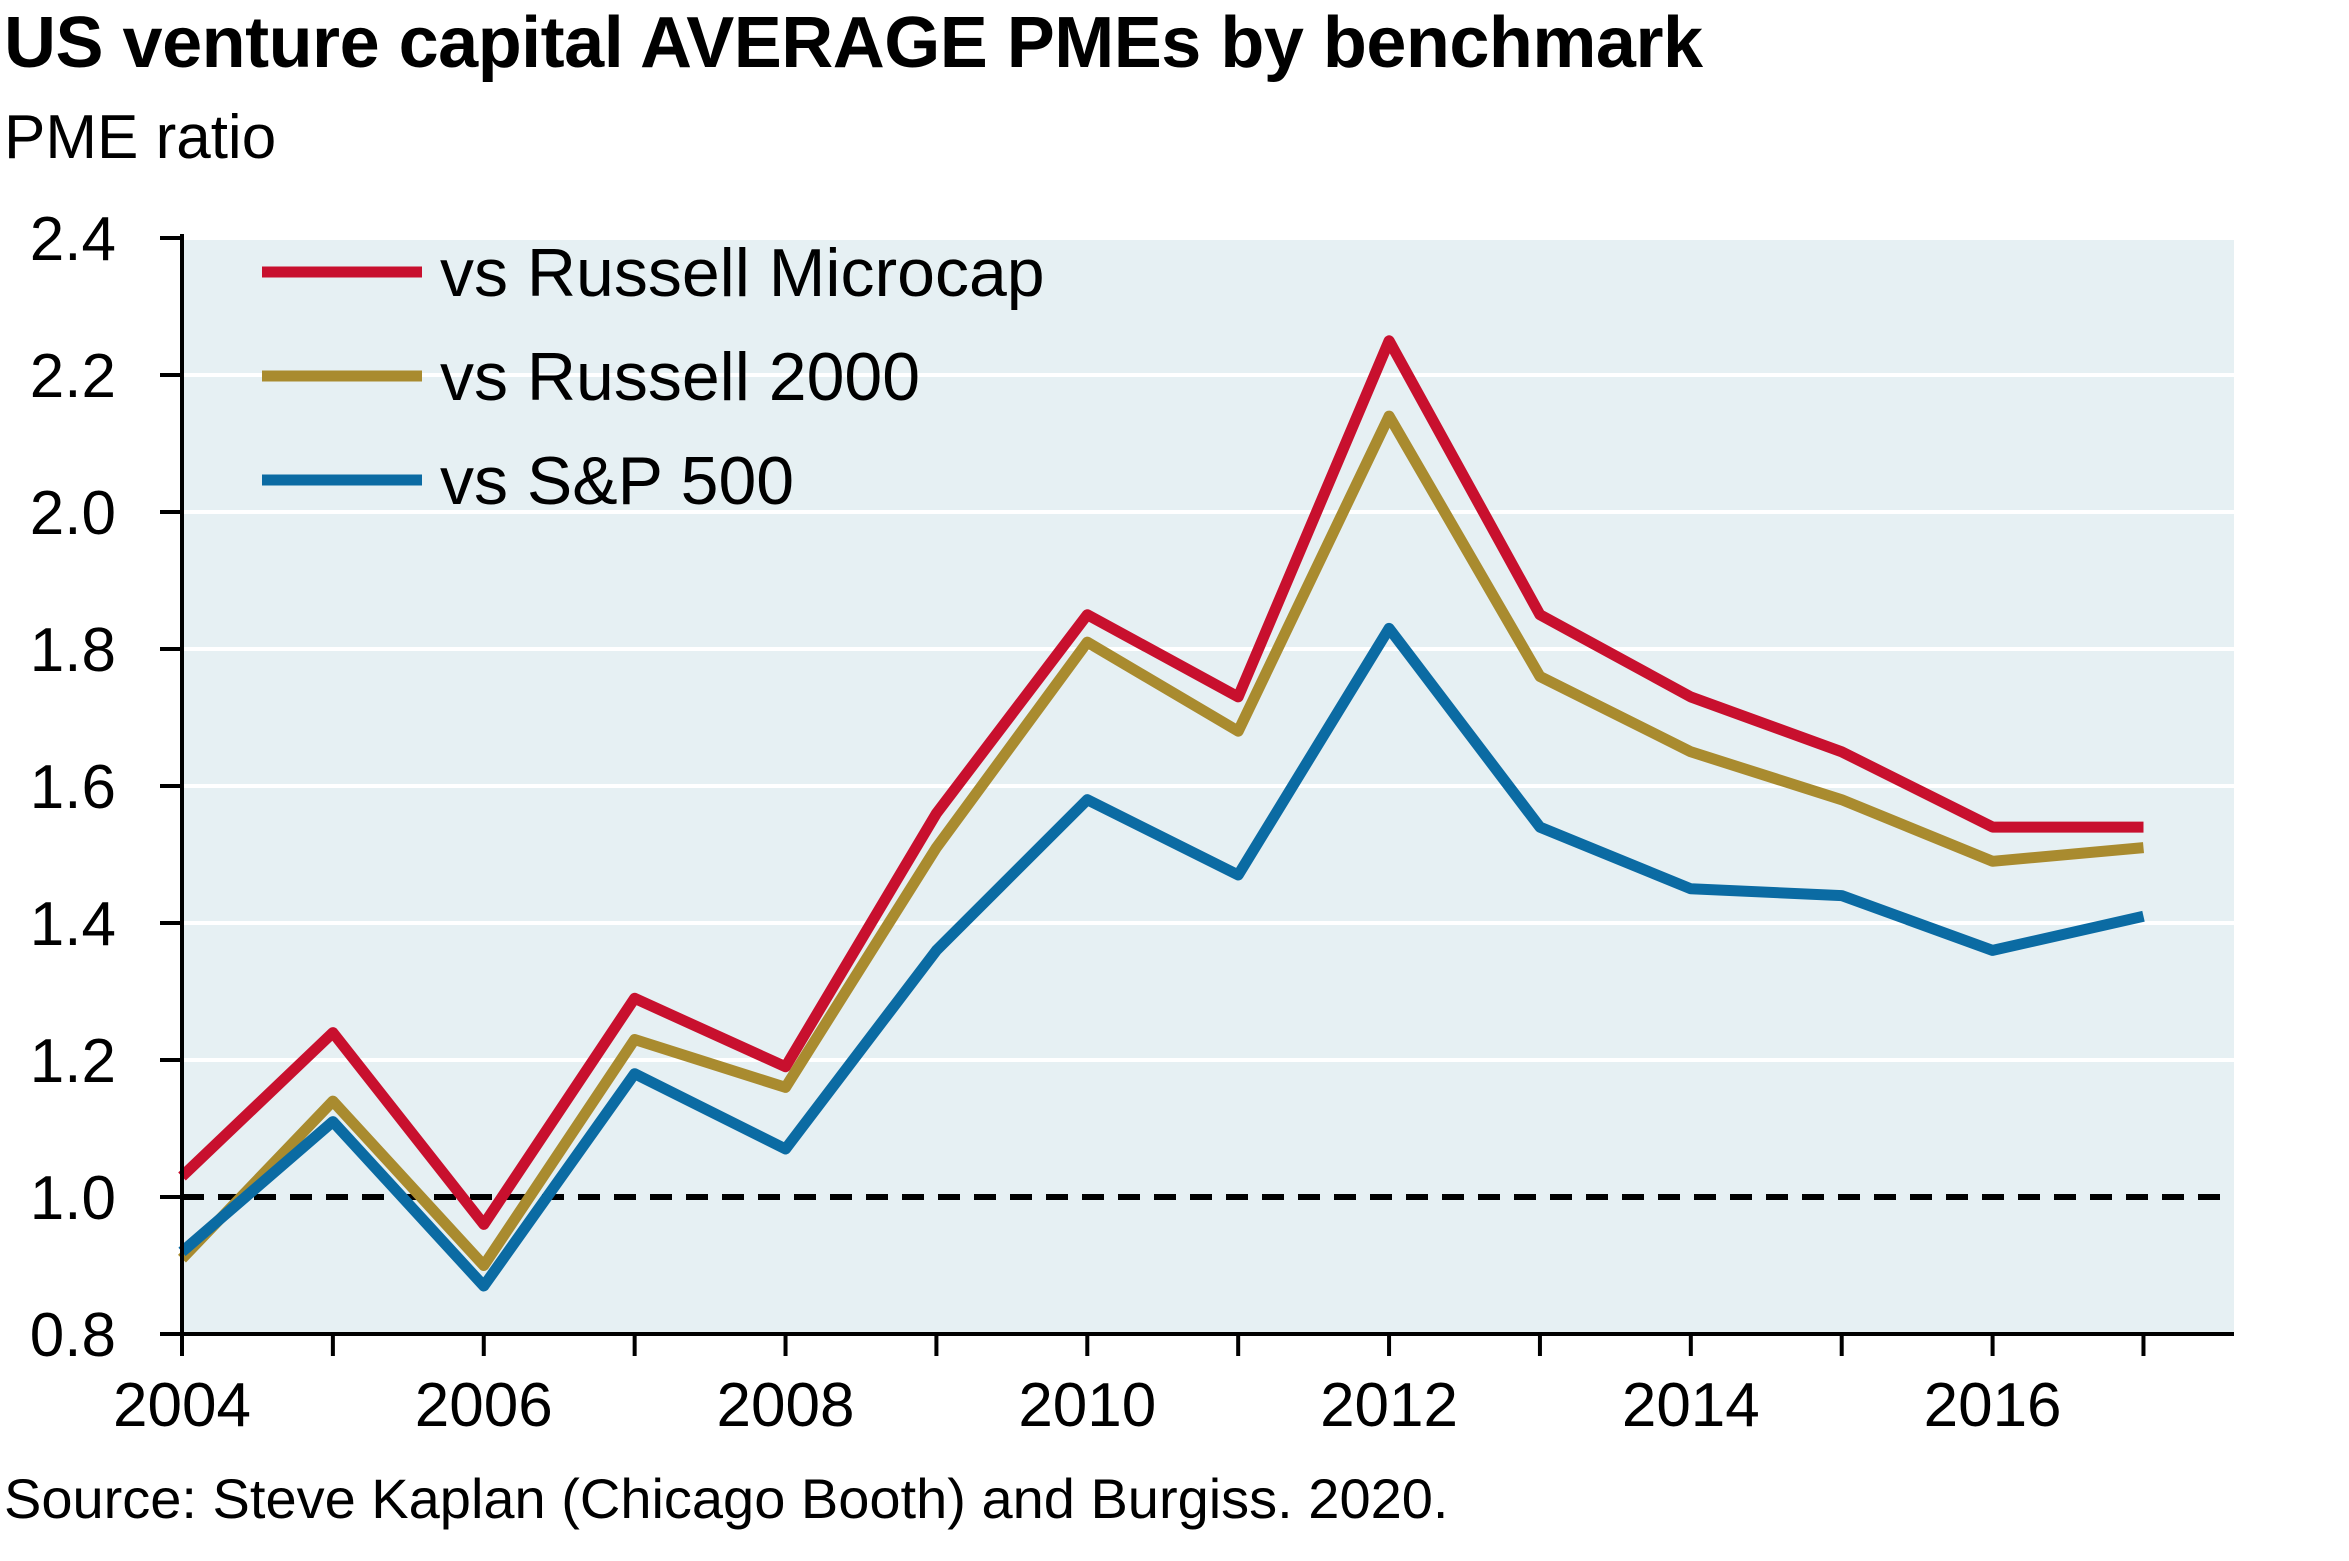 Image resolution: width=2349 pixels, height=1561 pixels. What do you see at coordinates (73, 650) in the screenshot?
I see `y-tick-label: 1.8` at bounding box center [73, 650].